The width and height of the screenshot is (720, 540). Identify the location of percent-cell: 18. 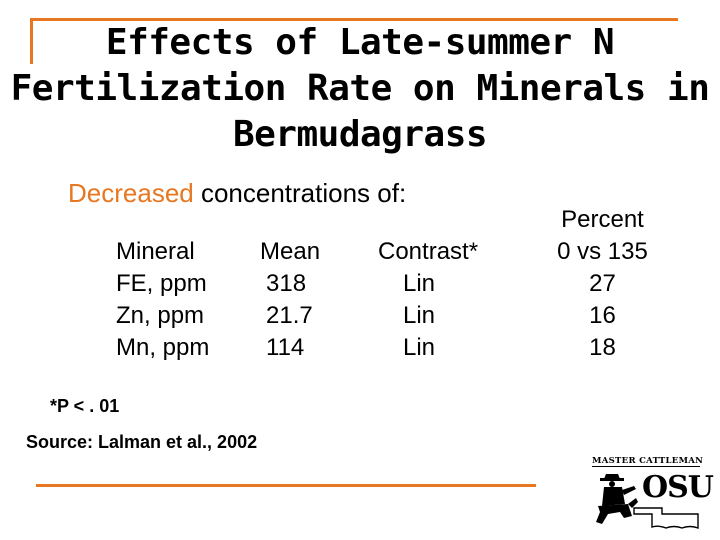
(602, 347).